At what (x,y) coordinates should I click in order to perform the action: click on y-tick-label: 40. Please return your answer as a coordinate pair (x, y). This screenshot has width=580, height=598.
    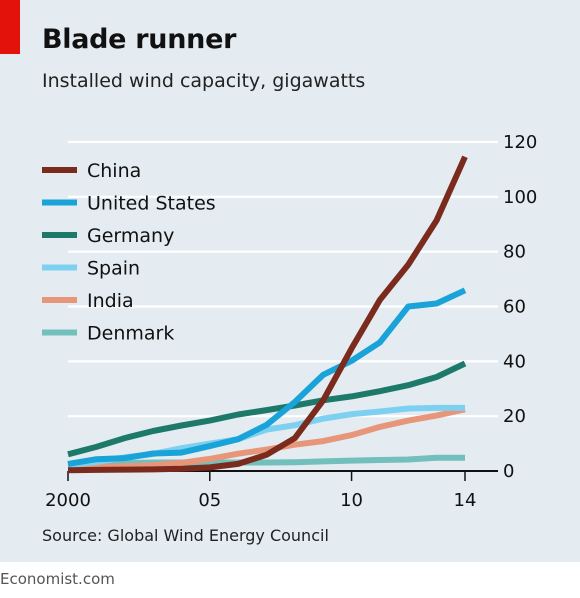
    Looking at the image, I should click on (514, 361).